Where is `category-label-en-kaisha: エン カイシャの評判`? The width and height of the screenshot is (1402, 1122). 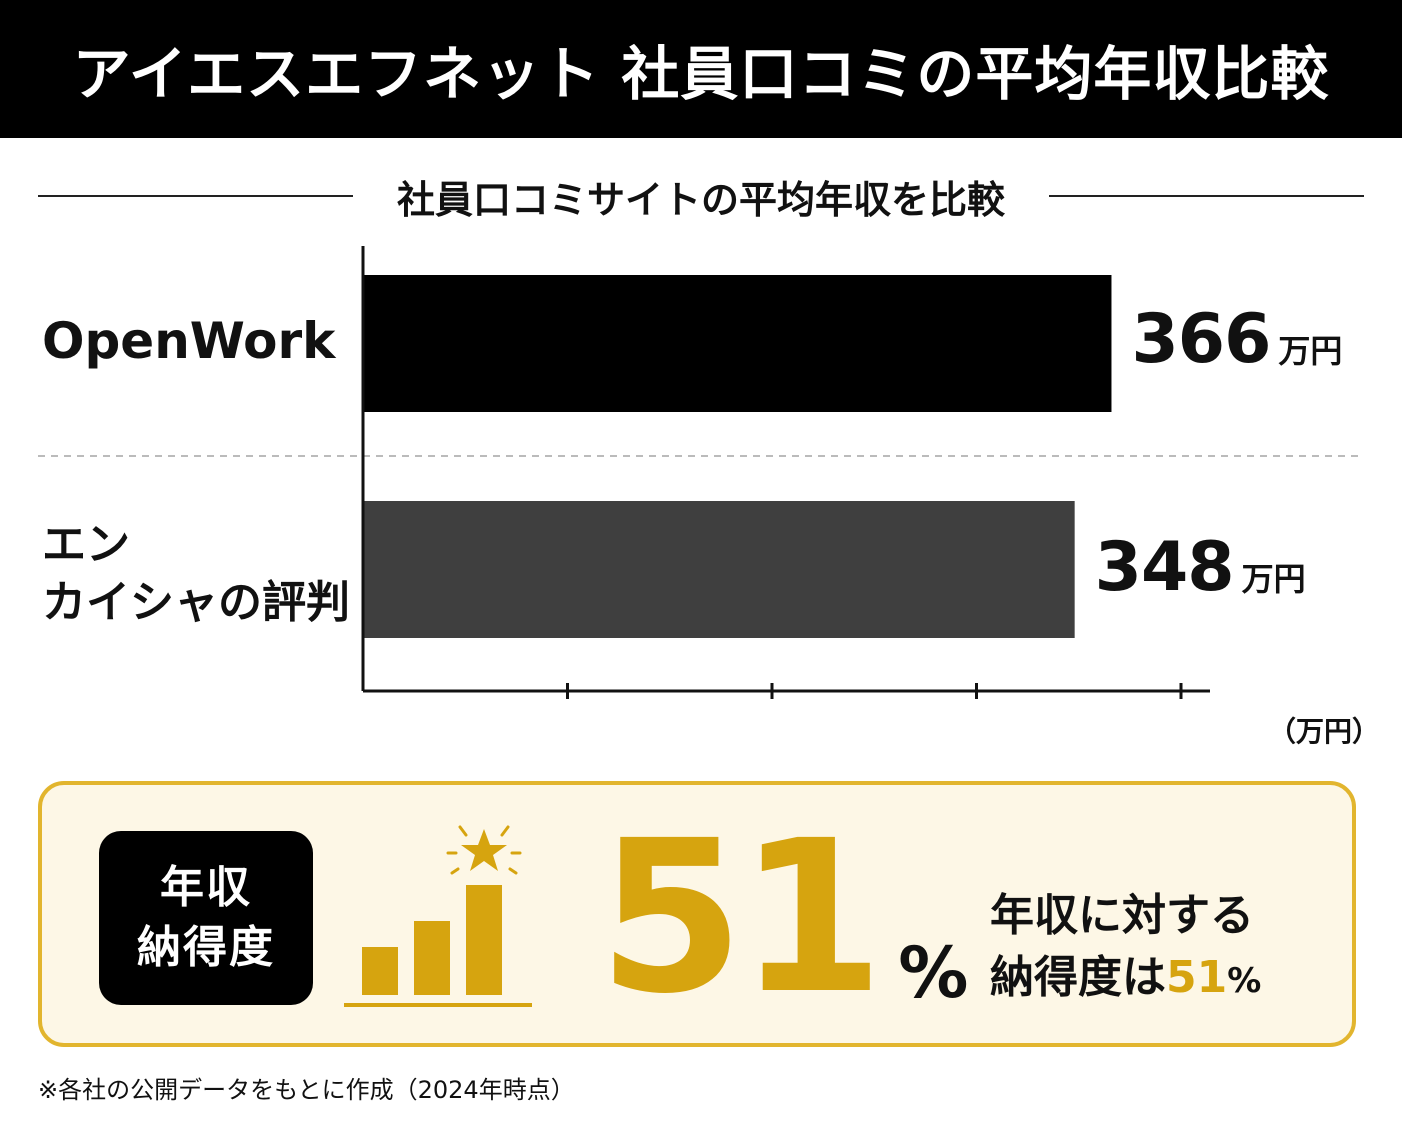 category-label-en-kaisha: エン カイシャの評判 is located at coordinates (196, 573).